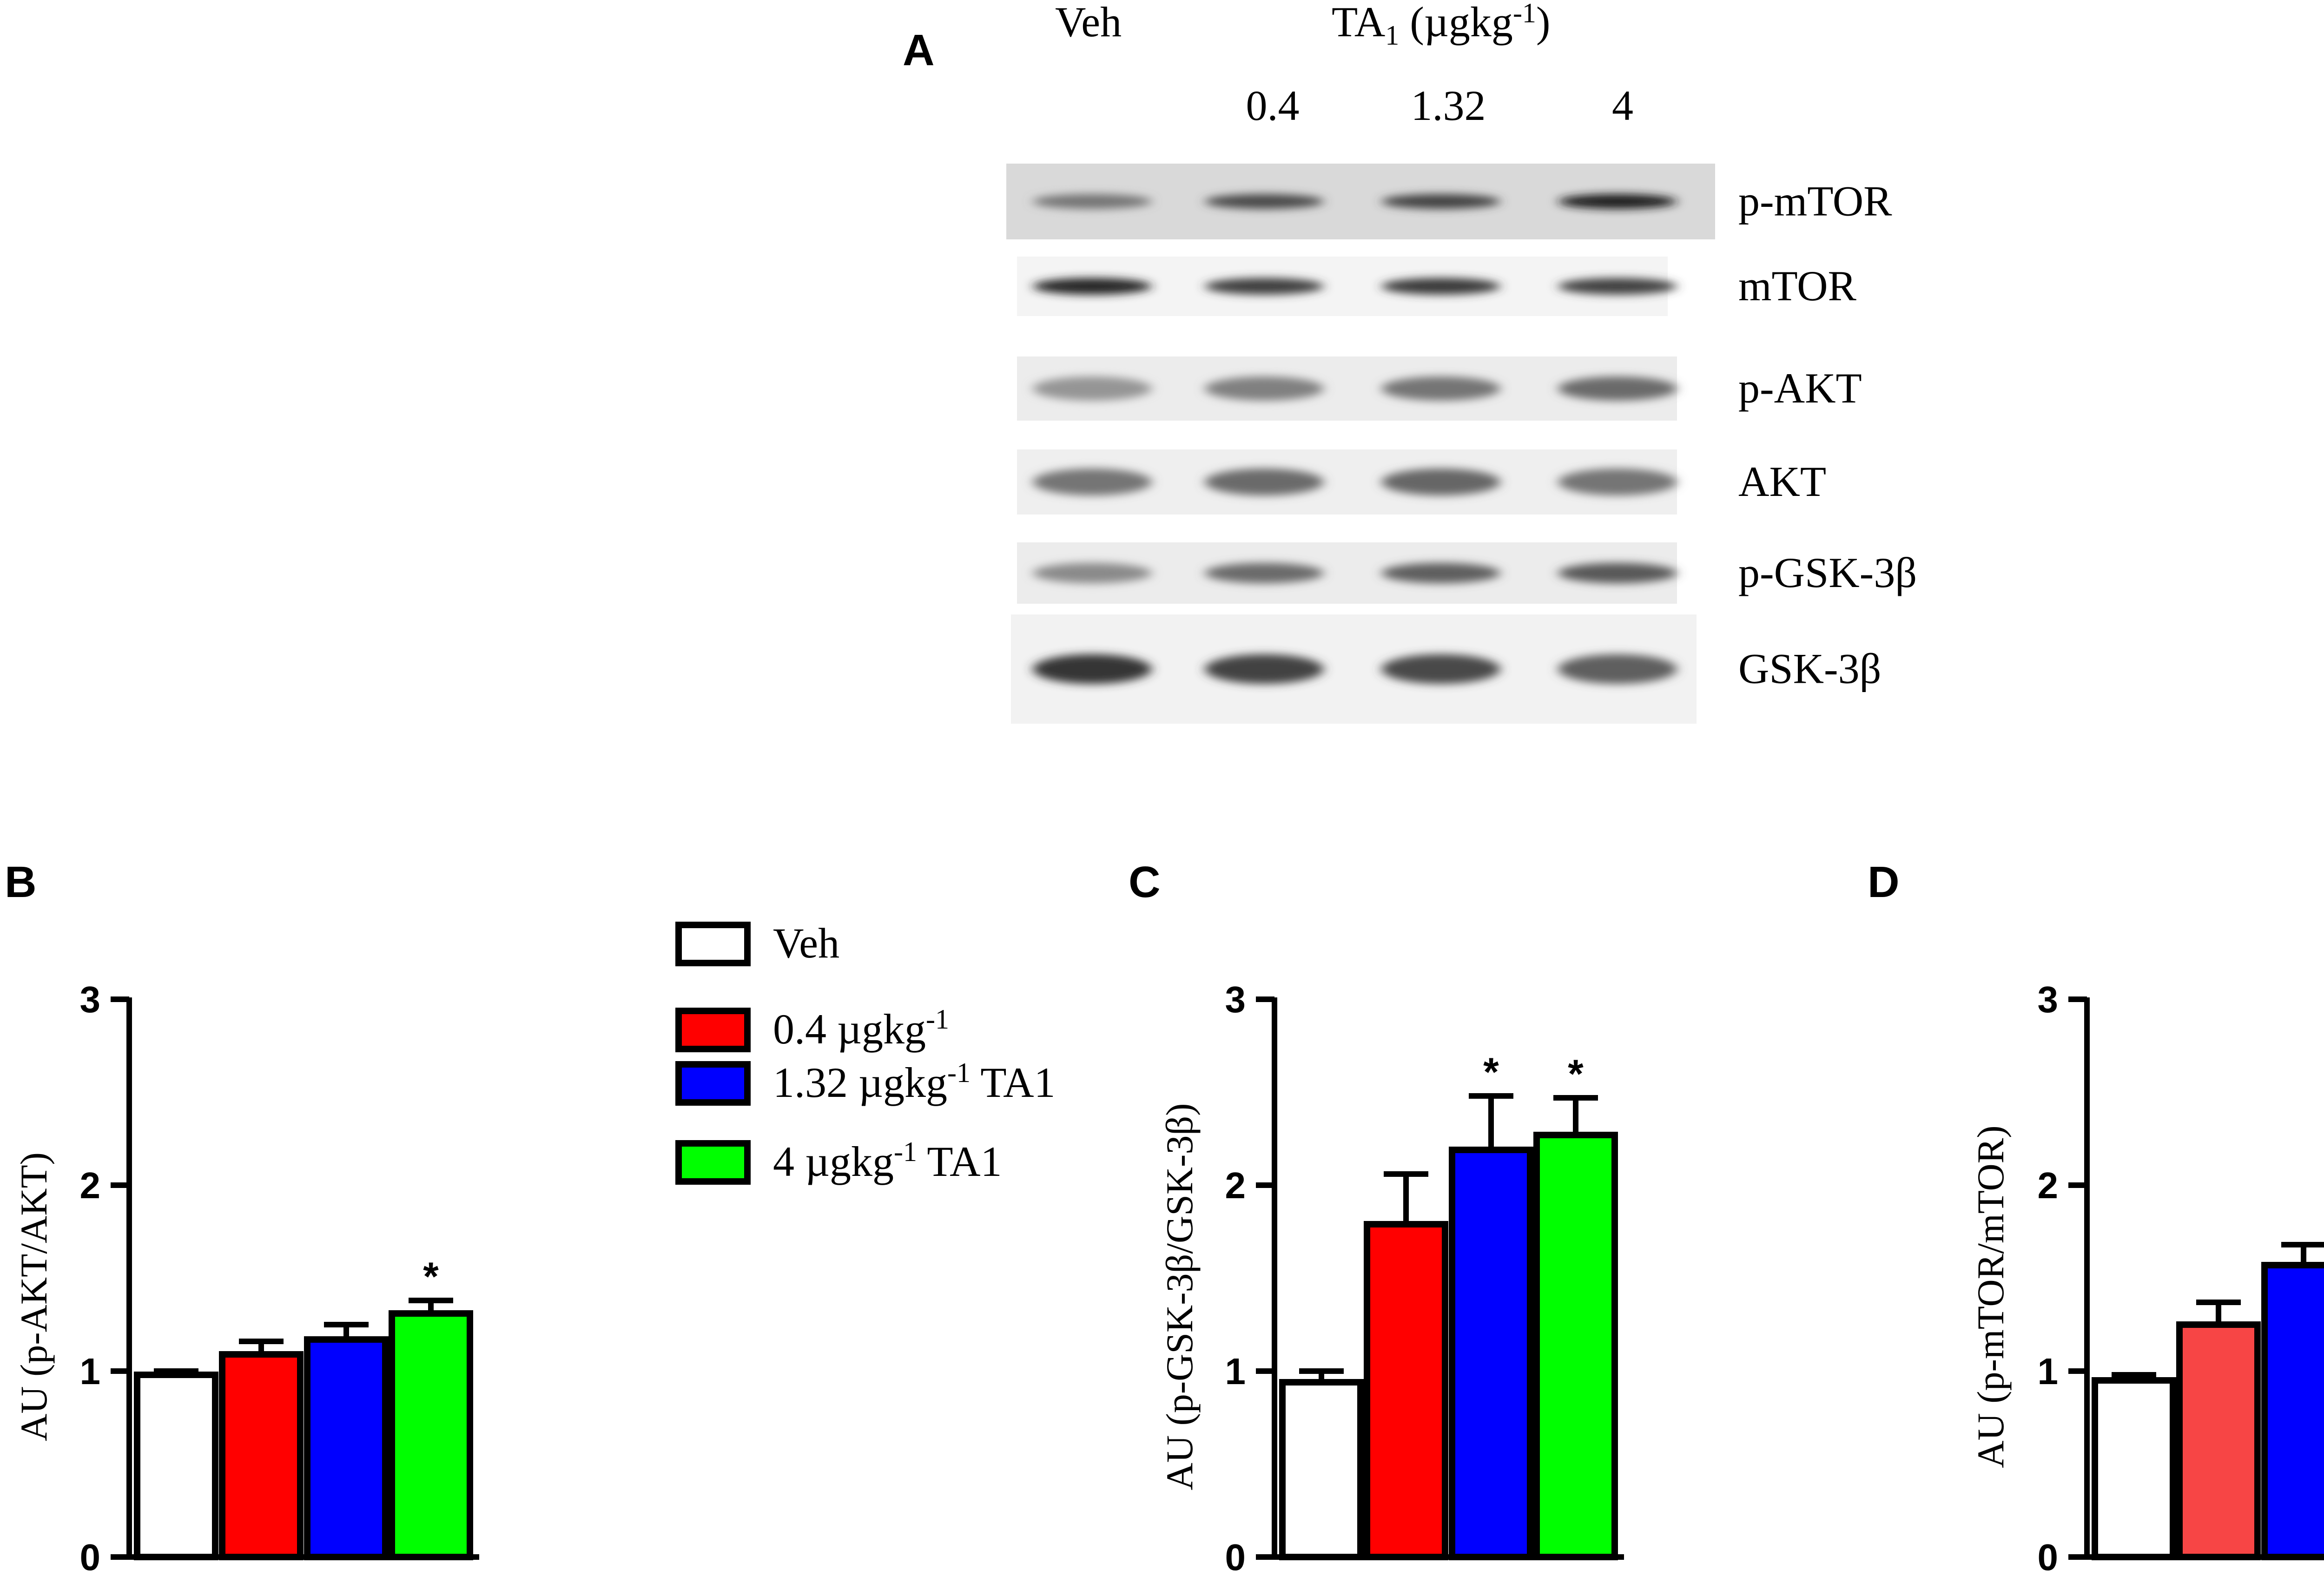 This screenshot has width=2324, height=1577. Describe the element at coordinates (34, 1296) in the screenshot. I see `y-axis-label: AU (p-AKT/AKT)` at that location.